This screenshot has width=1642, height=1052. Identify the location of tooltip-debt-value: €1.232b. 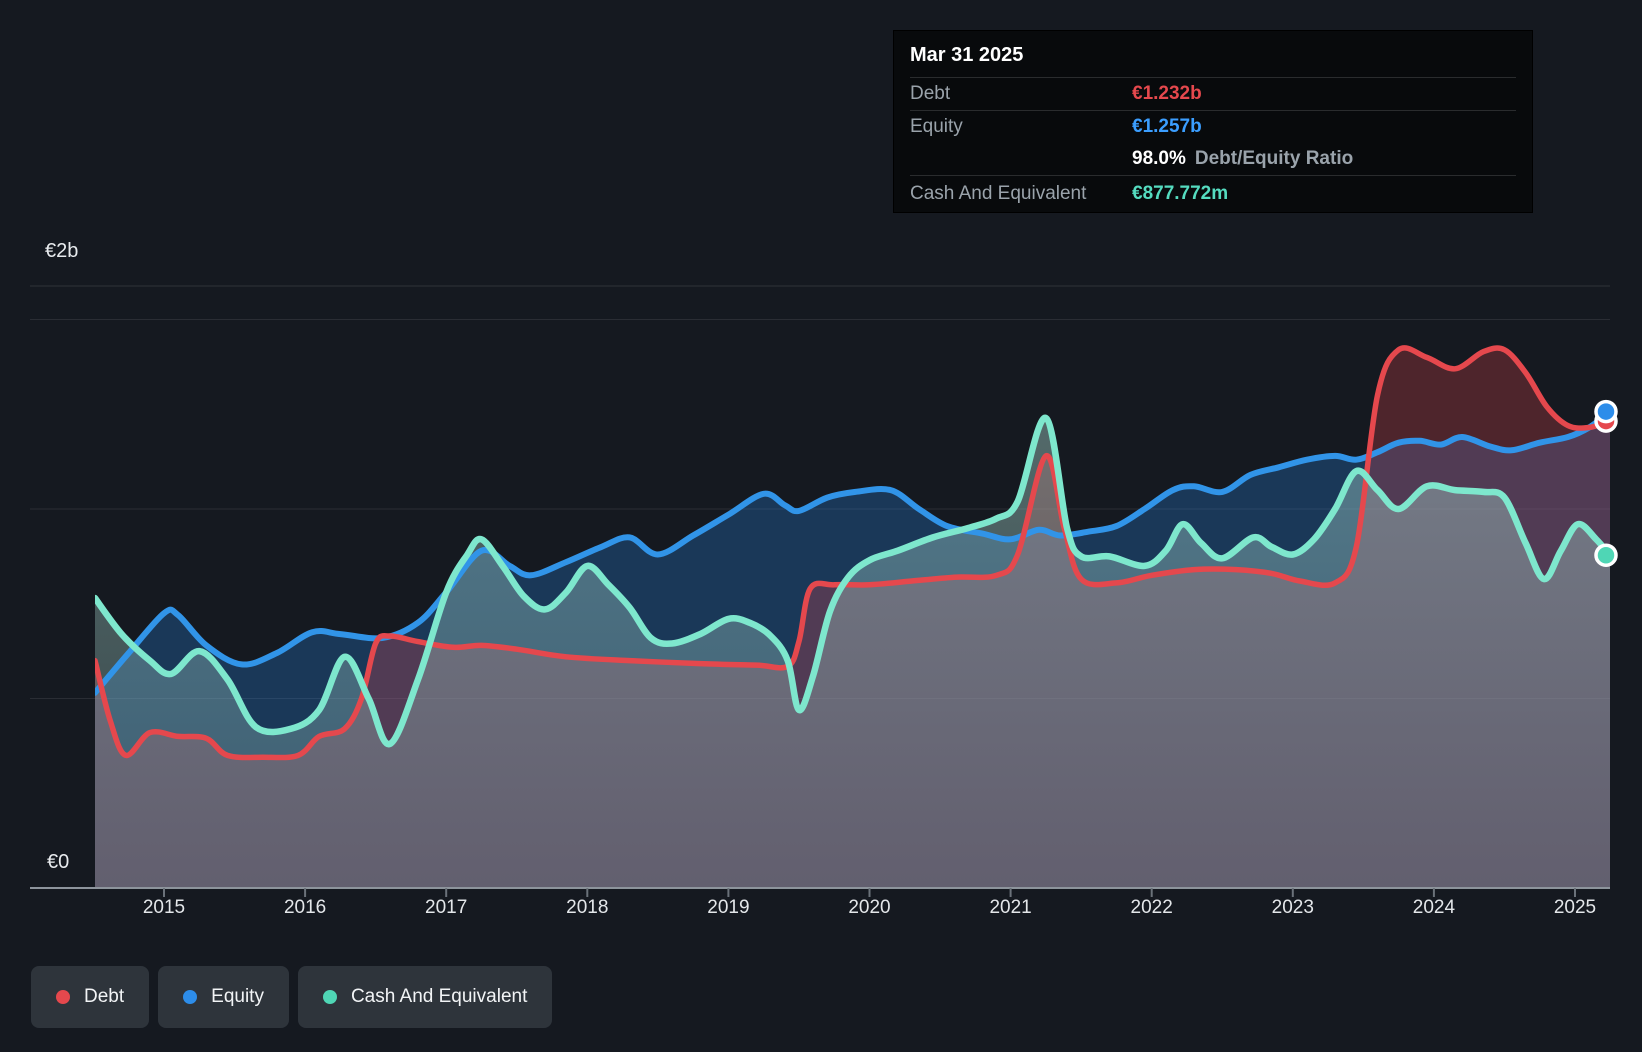
(1167, 93).